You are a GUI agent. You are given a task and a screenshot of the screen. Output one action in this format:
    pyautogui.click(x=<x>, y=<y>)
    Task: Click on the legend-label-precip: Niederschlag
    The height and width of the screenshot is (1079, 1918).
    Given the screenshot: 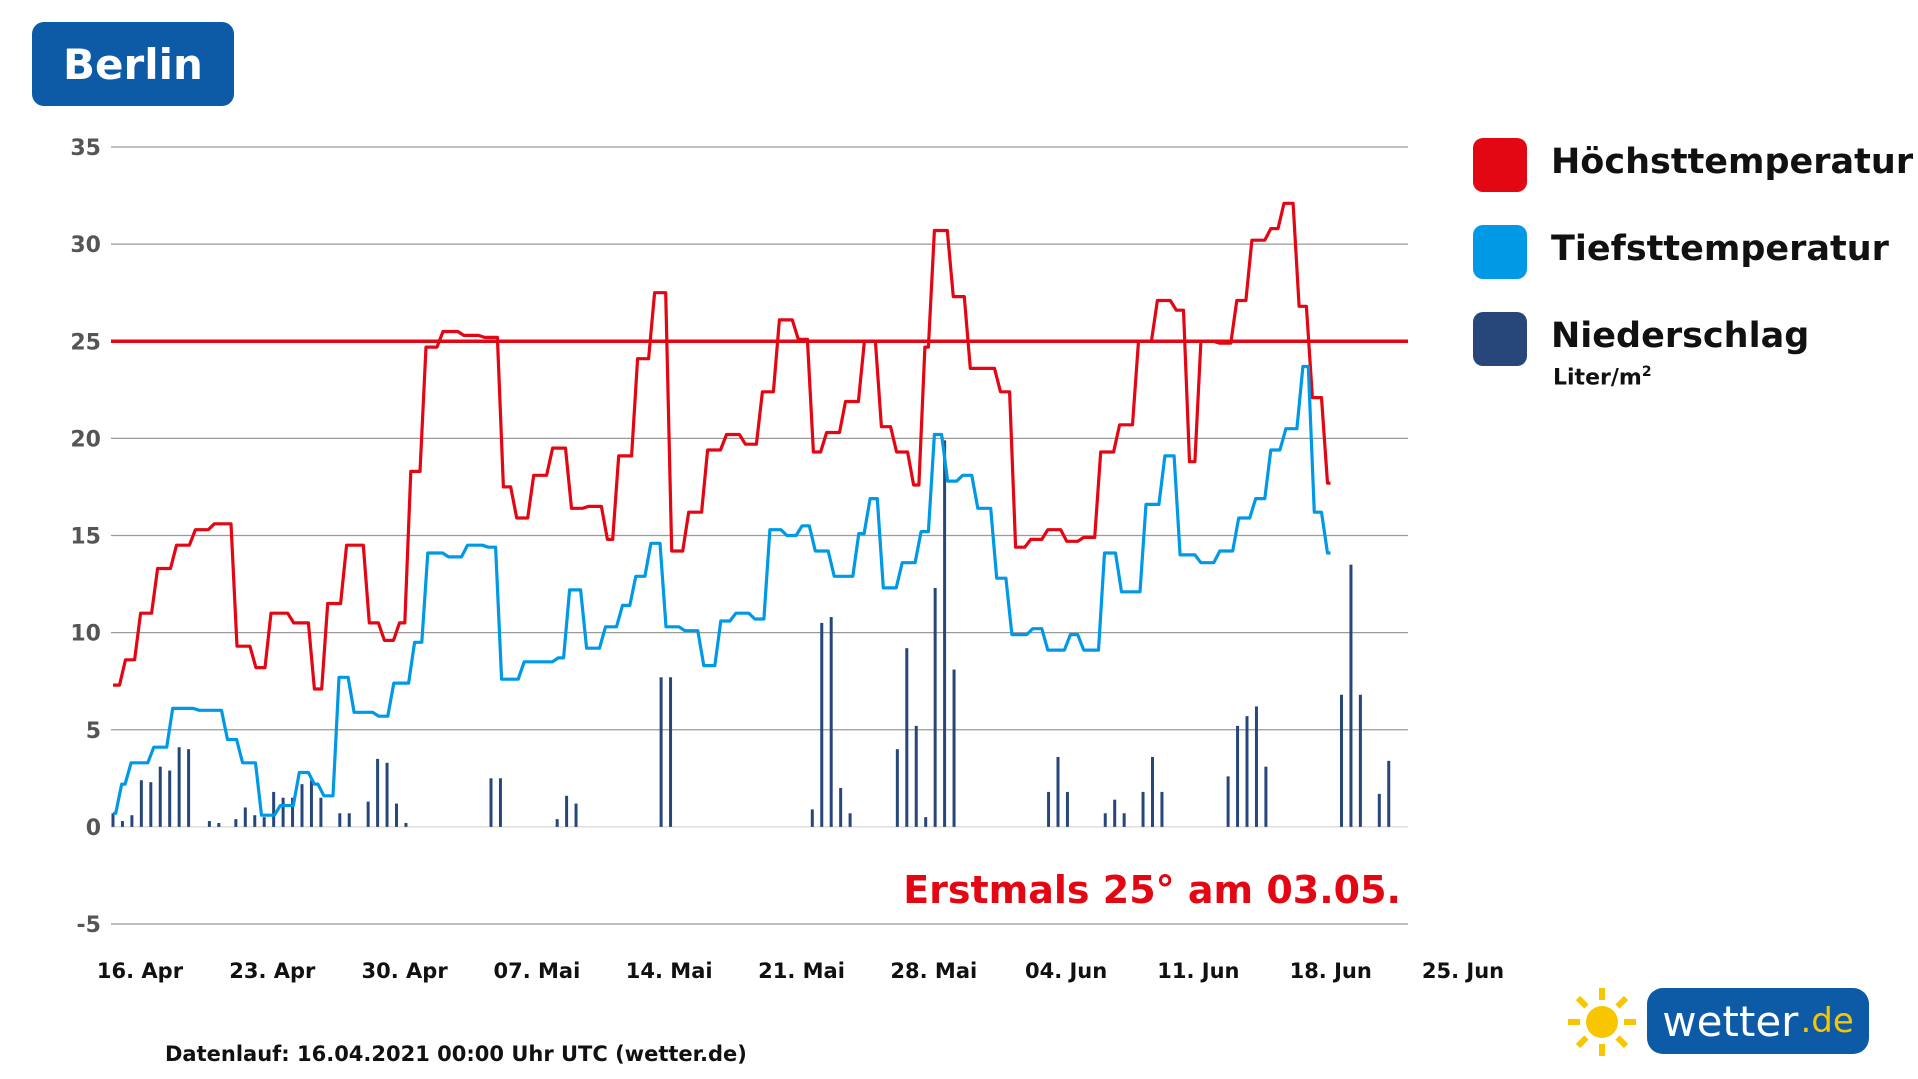 What is the action you would take?
    pyautogui.click(x=1680, y=336)
    